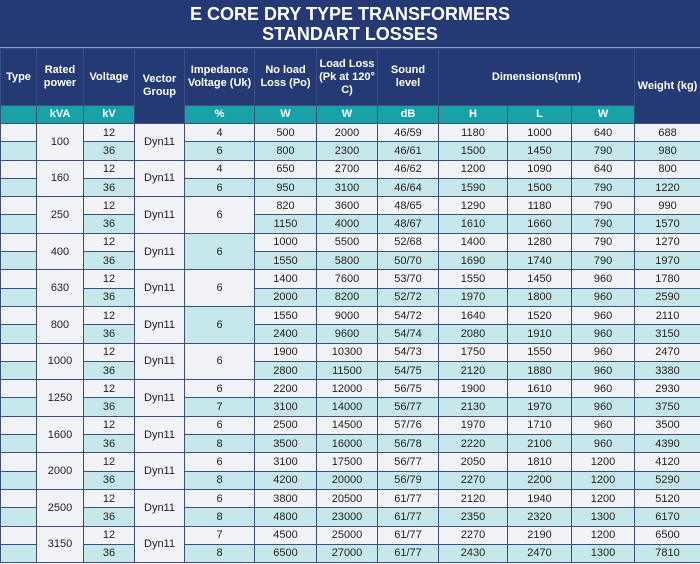 This screenshot has width=700, height=564. Describe the element at coordinates (347, 279) in the screenshot. I see `load-loss-cell: 7600` at that location.